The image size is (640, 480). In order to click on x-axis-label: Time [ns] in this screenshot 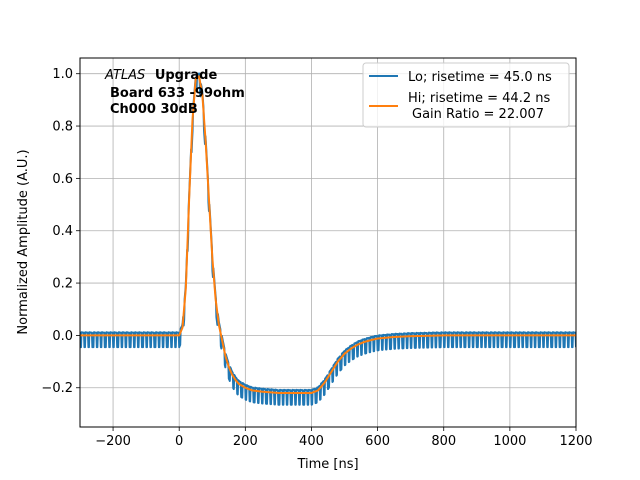, I will do `click(327, 464)`.